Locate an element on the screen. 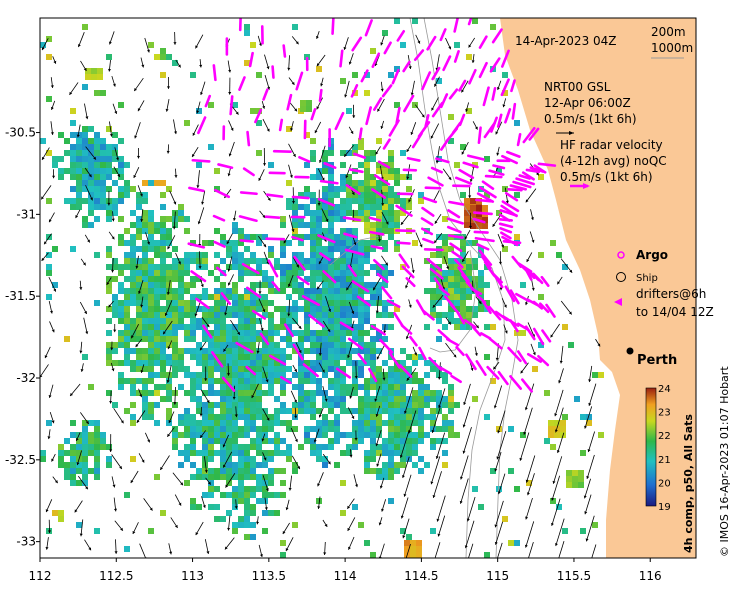 The height and width of the screenshot is (592, 740). colorbar-title: 4h comp, p50, All Sats is located at coordinates (688, 483).